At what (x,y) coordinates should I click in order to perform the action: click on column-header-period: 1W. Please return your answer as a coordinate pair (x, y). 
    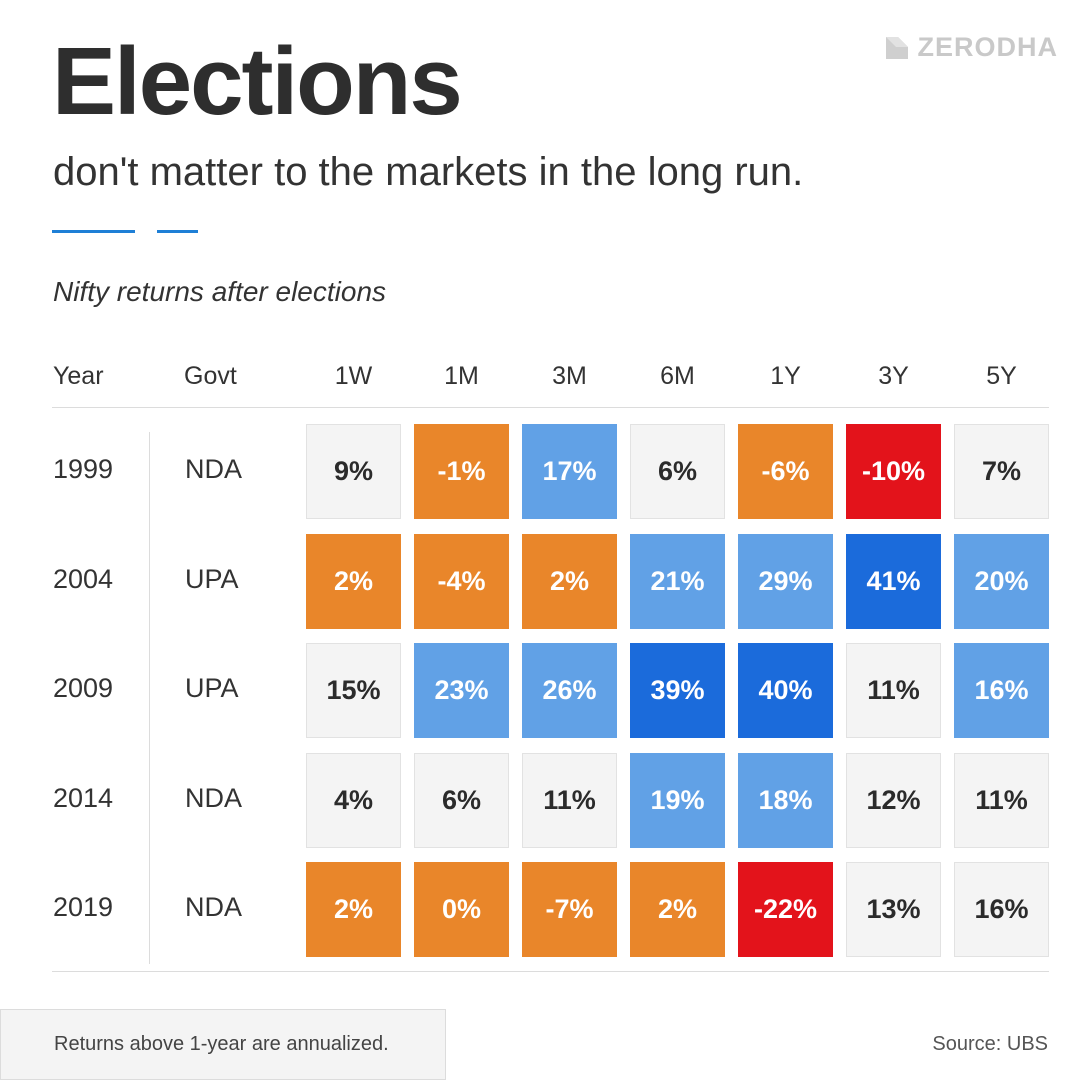
    Looking at the image, I should click on (353, 376).